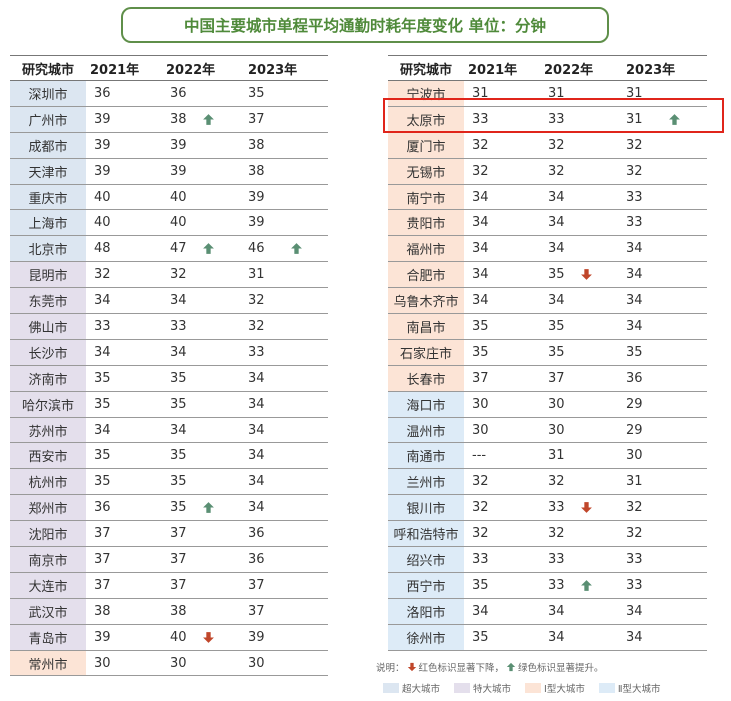 The height and width of the screenshot is (701, 731). Describe the element at coordinates (266, 249) in the screenshot. I see `value-2023: 46` at that location.